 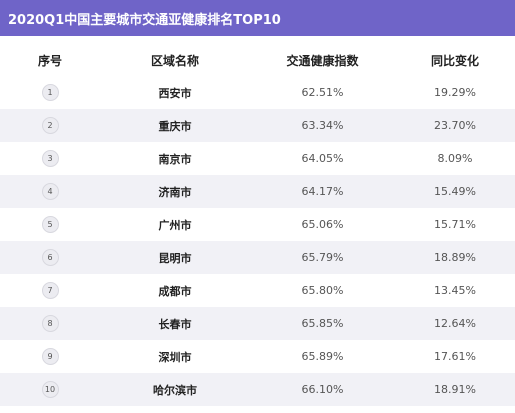 What do you see at coordinates (50, 389) in the screenshot?
I see `rank-badge: 10` at bounding box center [50, 389].